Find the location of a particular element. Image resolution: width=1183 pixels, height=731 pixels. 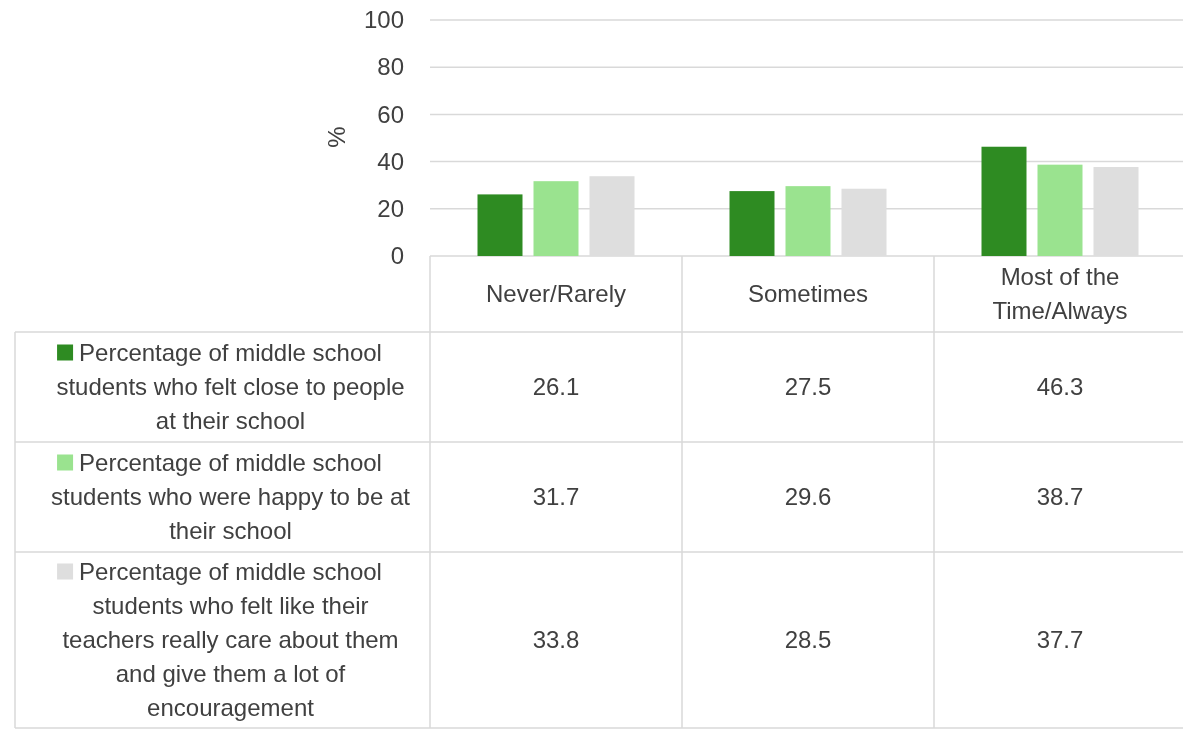

data-label: 38.7 is located at coordinates (1060, 496).